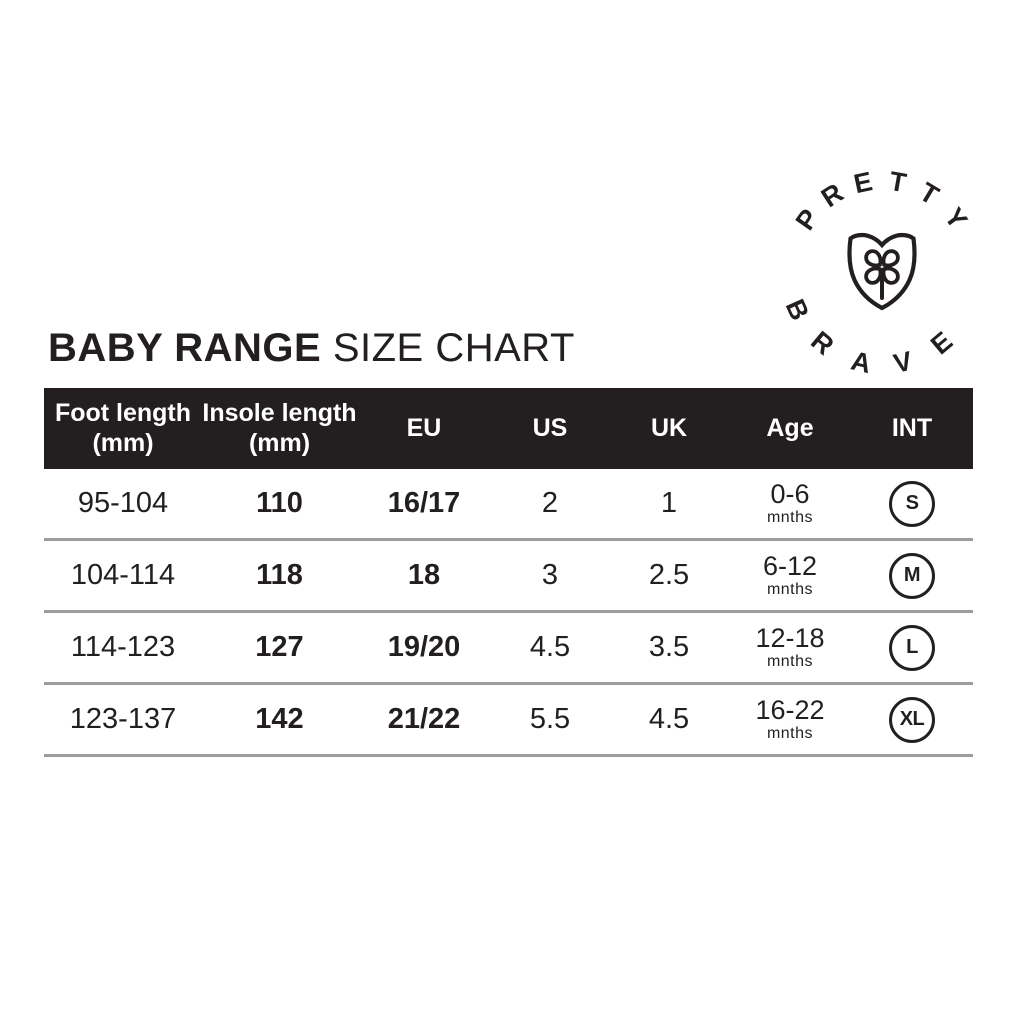 The image size is (1024, 1024). Describe the element at coordinates (279, 719) in the screenshot. I see `insole-length-value: 142` at that location.